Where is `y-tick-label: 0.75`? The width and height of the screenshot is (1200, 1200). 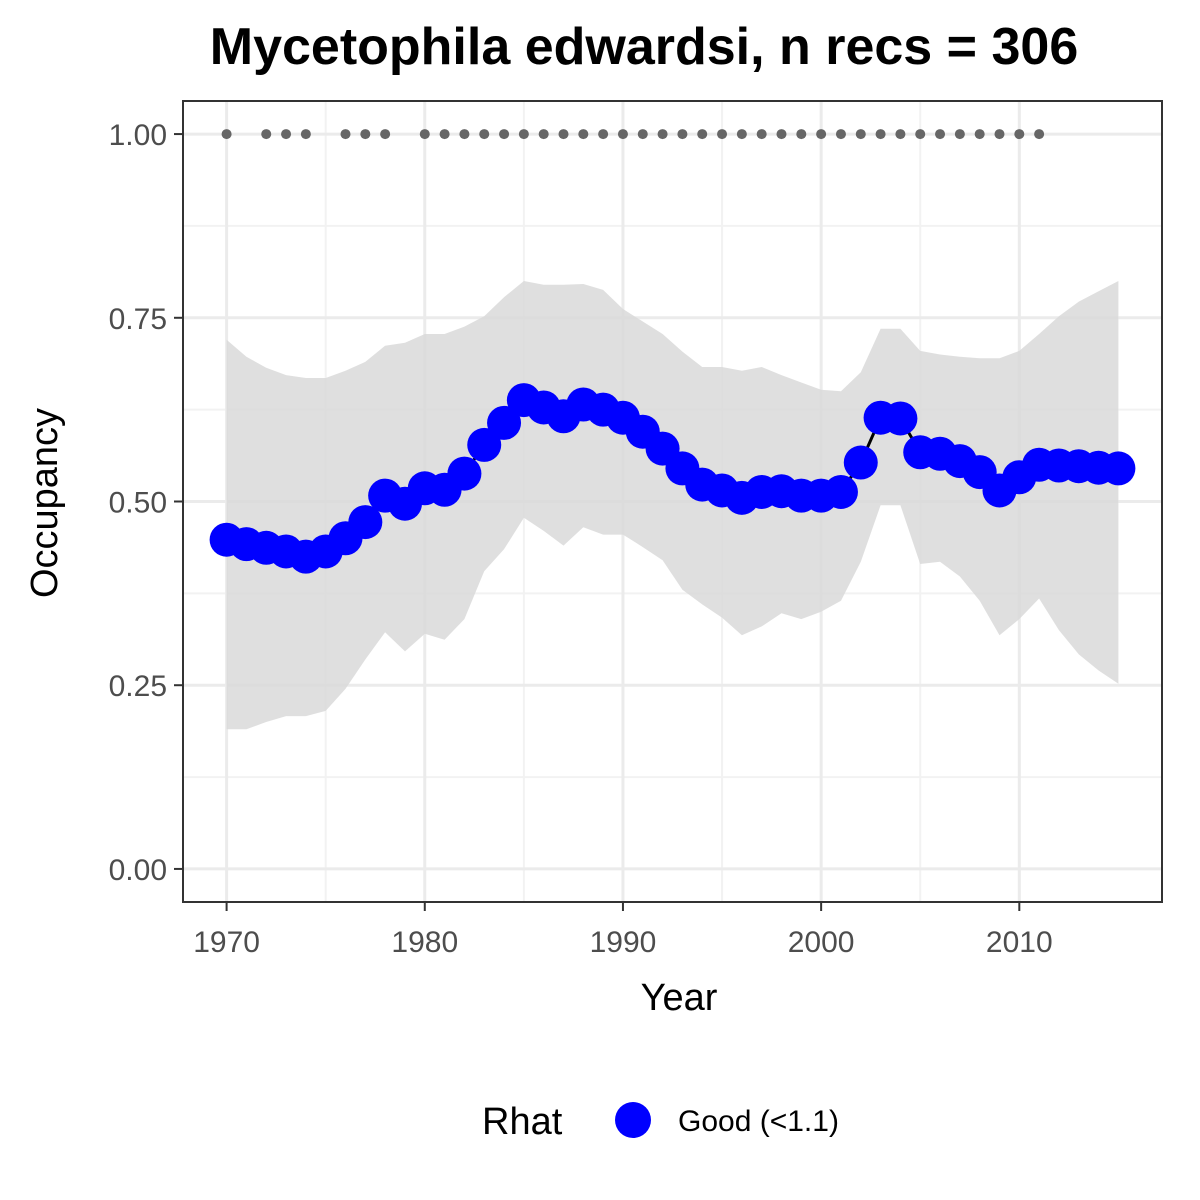
y-tick-label: 0.75 is located at coordinates (138, 319).